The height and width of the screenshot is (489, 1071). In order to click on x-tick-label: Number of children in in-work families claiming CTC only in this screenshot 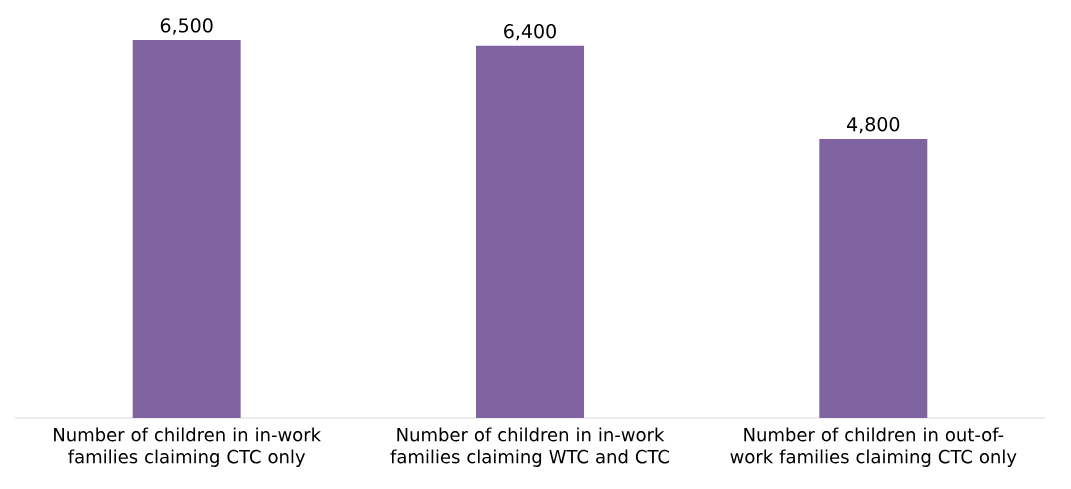, I will do `click(188, 447)`.